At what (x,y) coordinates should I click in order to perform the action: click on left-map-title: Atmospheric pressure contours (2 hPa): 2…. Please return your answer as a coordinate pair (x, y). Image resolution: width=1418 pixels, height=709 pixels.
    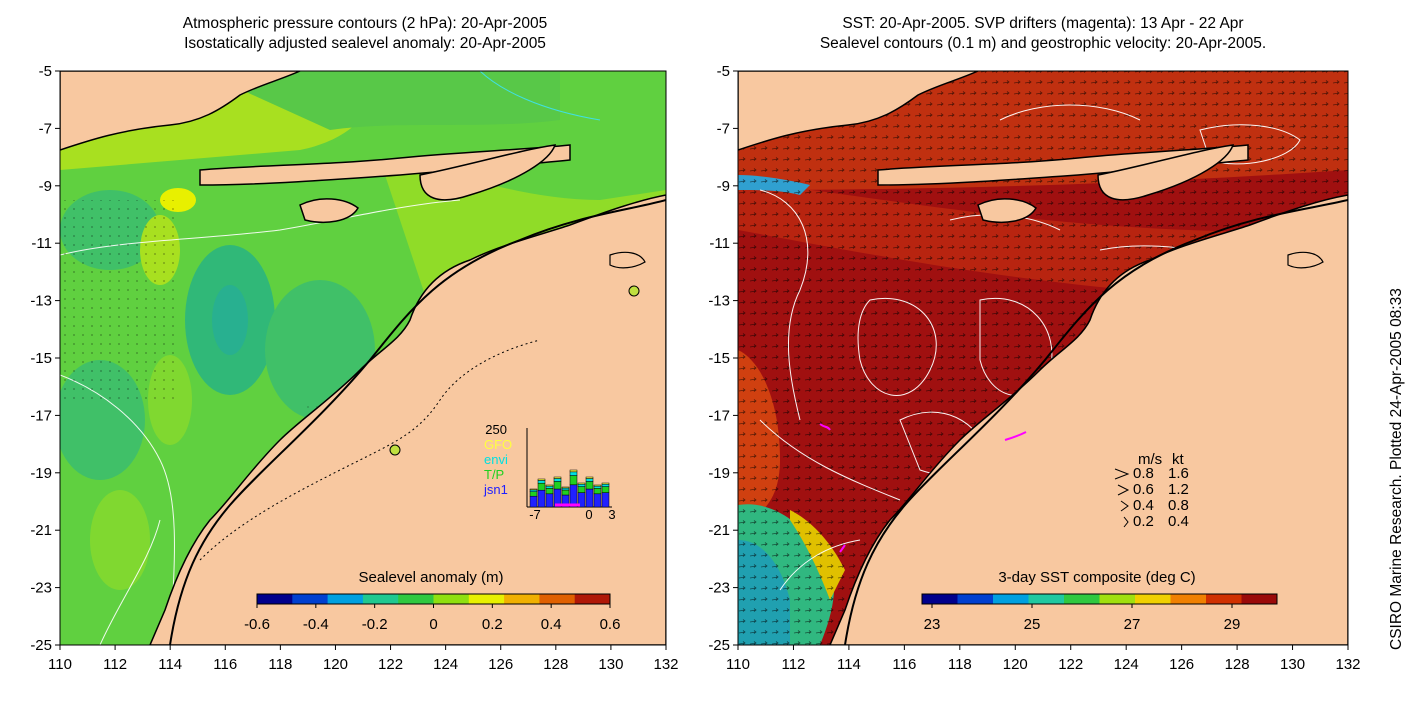
    Looking at the image, I should click on (365, 34).